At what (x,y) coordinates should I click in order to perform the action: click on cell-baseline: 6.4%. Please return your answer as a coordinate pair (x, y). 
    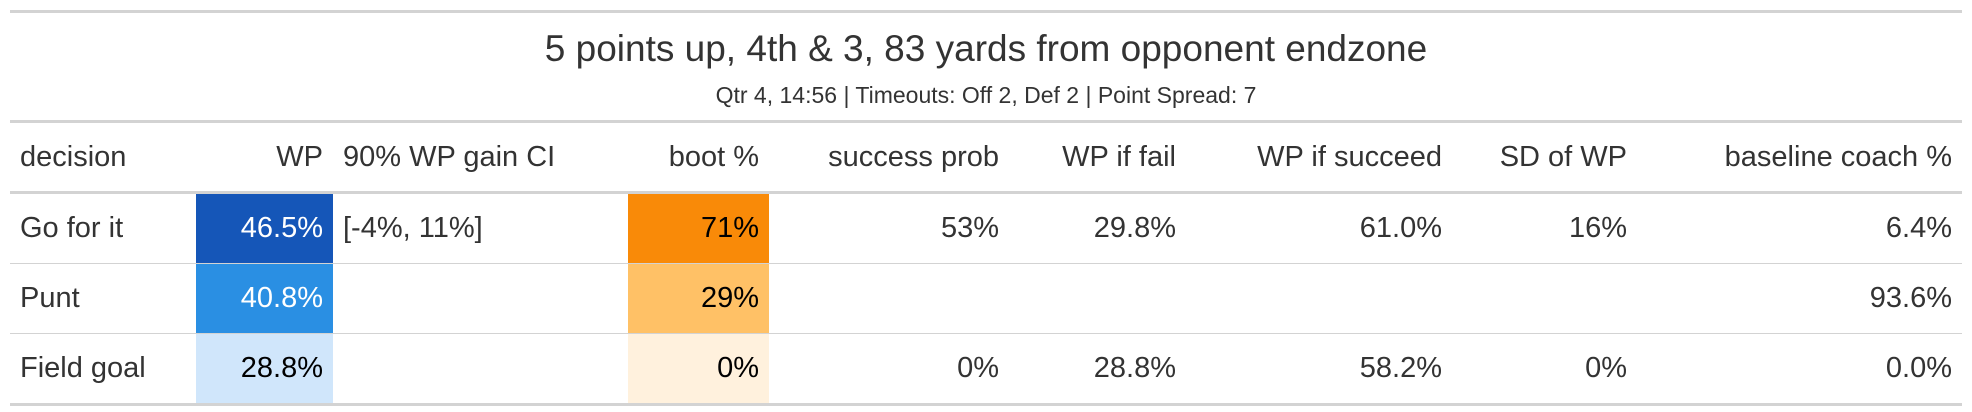
    Looking at the image, I should click on (1799, 228).